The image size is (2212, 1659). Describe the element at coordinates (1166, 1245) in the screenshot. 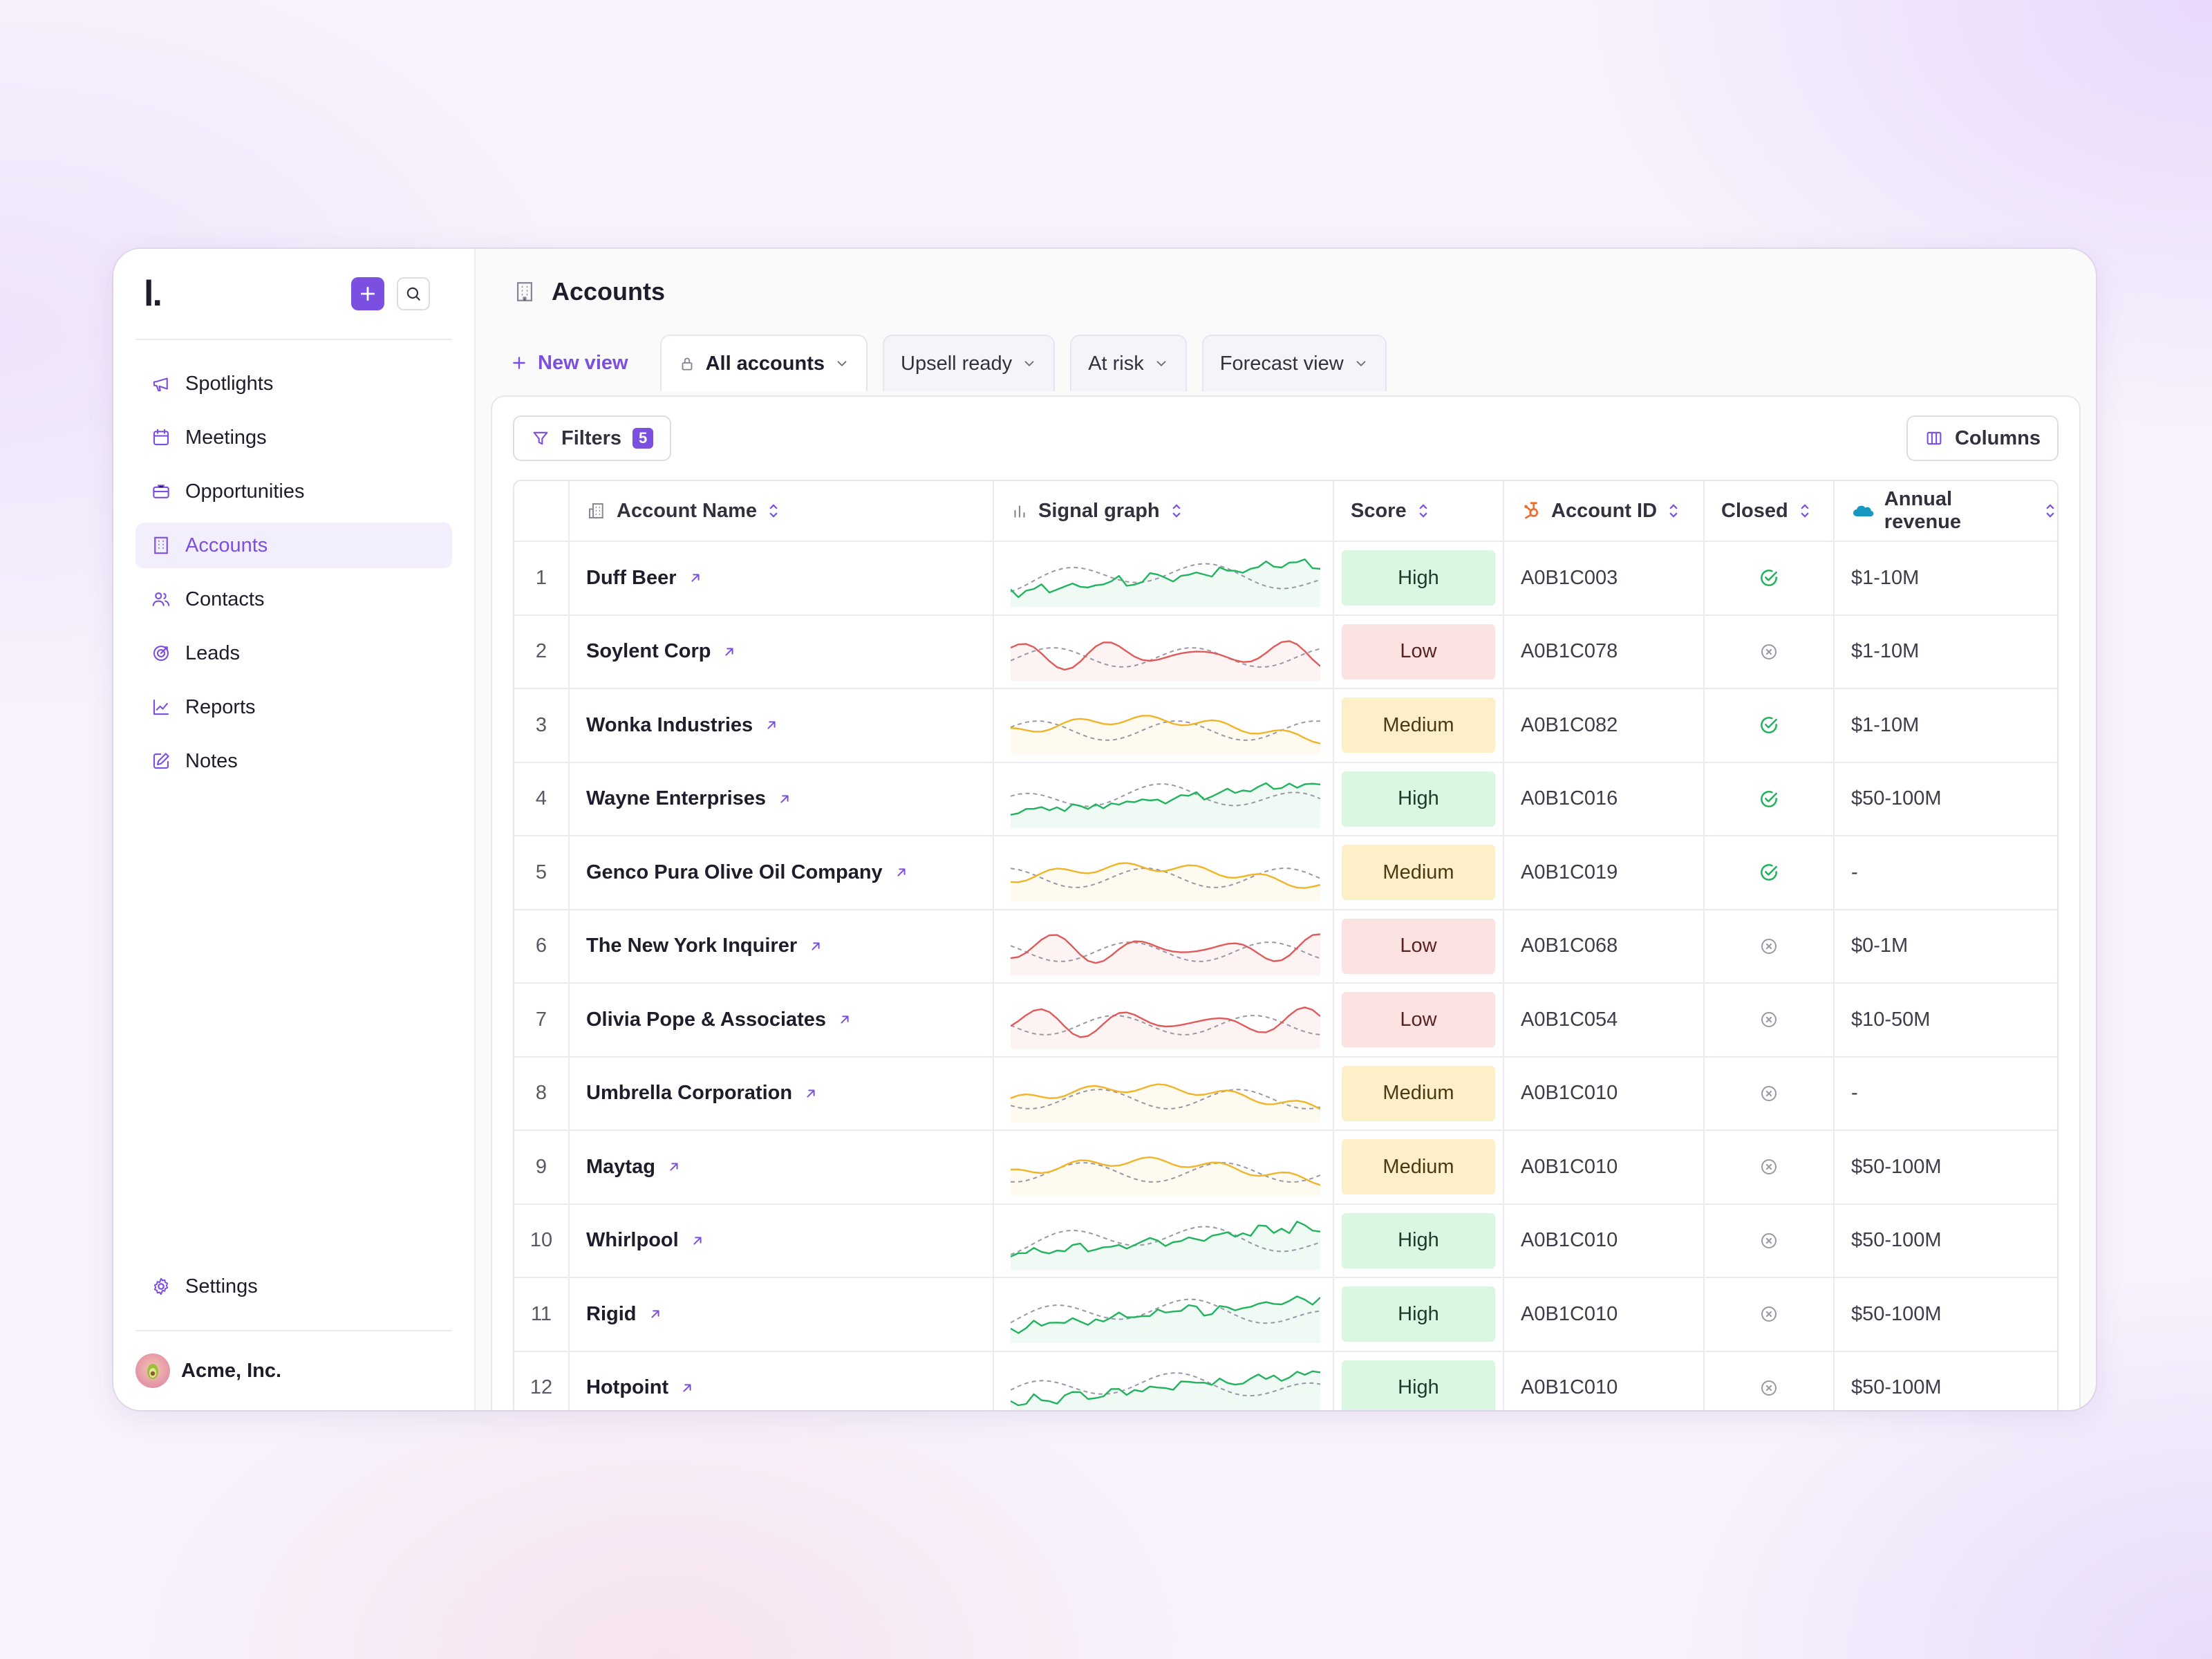

I see `signal-sparkline` at that location.